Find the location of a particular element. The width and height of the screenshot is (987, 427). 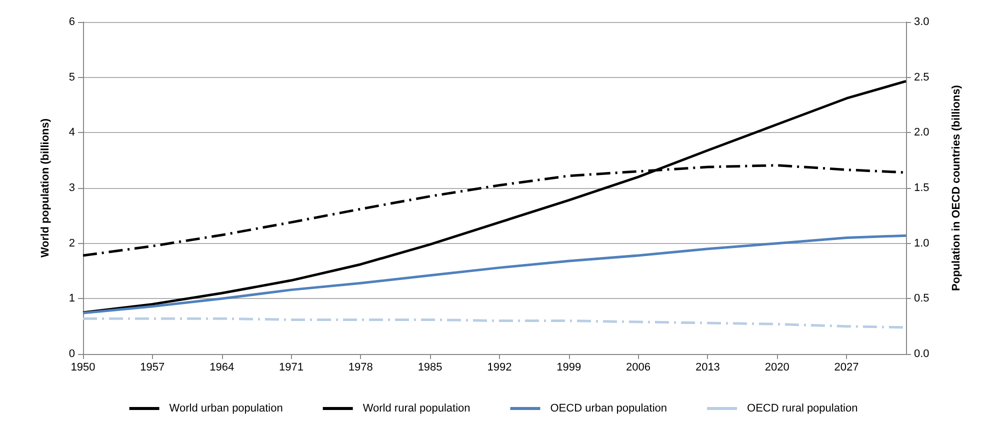

x-tick-label: 1957 is located at coordinates (152, 368).